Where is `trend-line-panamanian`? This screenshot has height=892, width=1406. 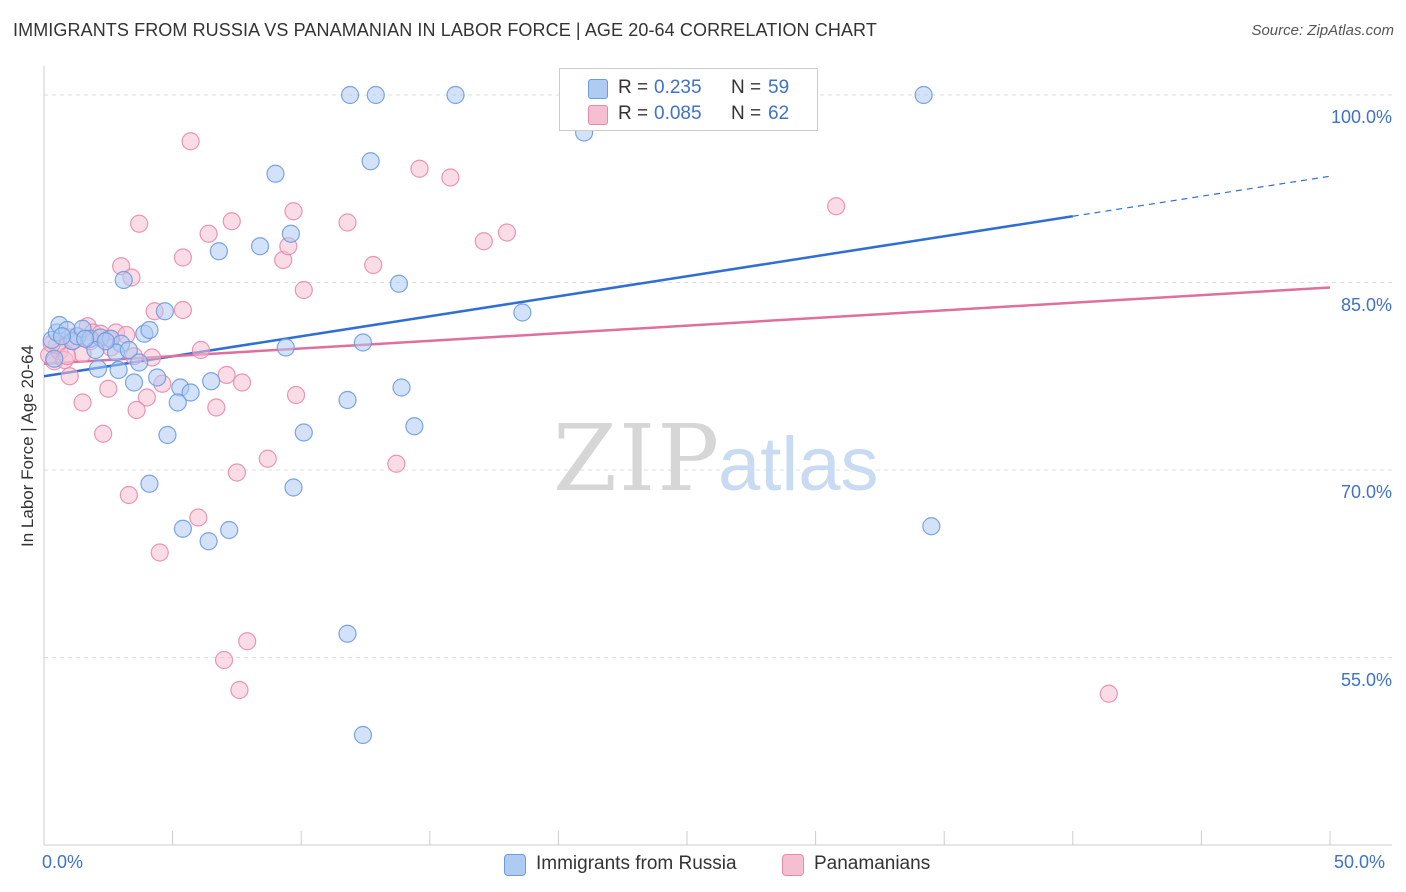
trend-line-panamanian is located at coordinates (687, 325).